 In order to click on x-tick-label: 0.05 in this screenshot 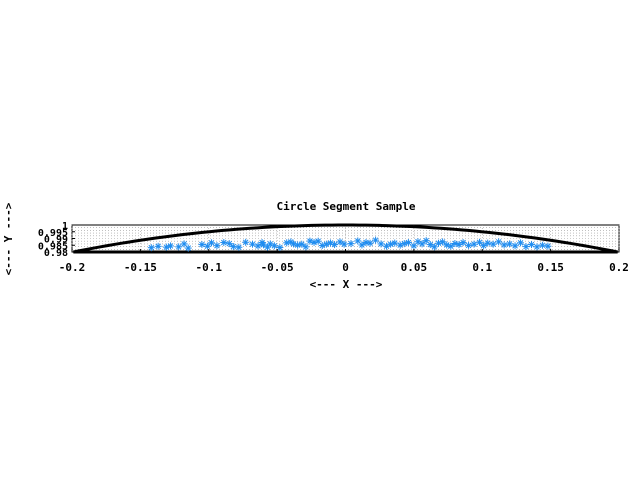, I will do `click(414, 267)`.